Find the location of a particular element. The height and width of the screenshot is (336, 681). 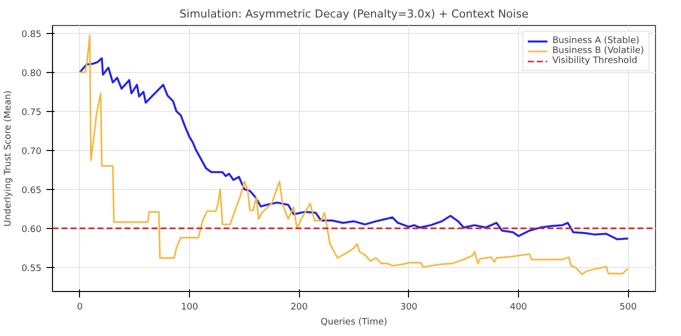

x-tick-label: 200 is located at coordinates (299, 307).